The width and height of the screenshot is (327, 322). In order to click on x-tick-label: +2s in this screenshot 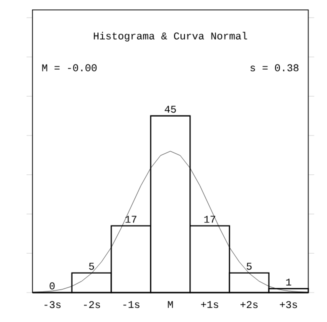, I will do `click(249, 304)`.